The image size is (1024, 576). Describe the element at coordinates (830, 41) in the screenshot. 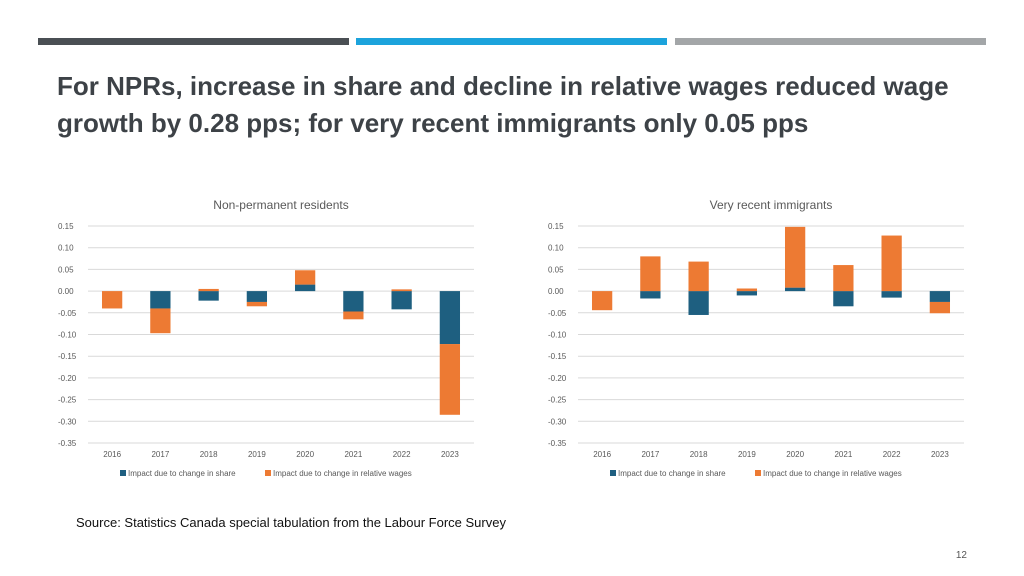

I see `decor-bar-gray` at that location.